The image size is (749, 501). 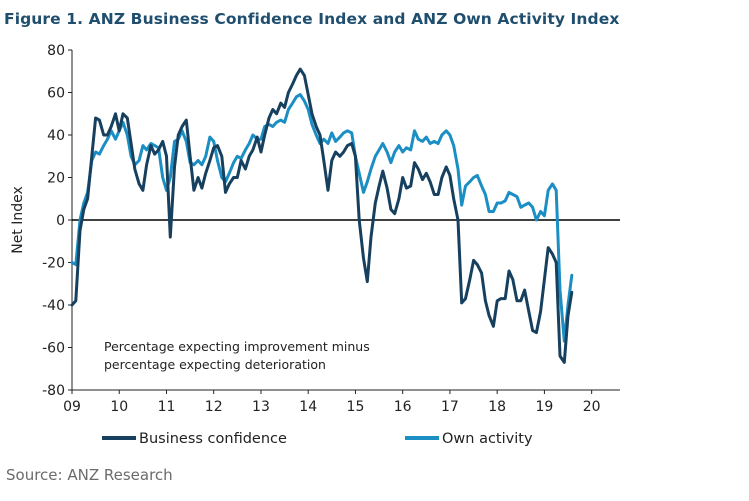 I want to click on y-tick-label-8: -80, so click(x=53, y=391).